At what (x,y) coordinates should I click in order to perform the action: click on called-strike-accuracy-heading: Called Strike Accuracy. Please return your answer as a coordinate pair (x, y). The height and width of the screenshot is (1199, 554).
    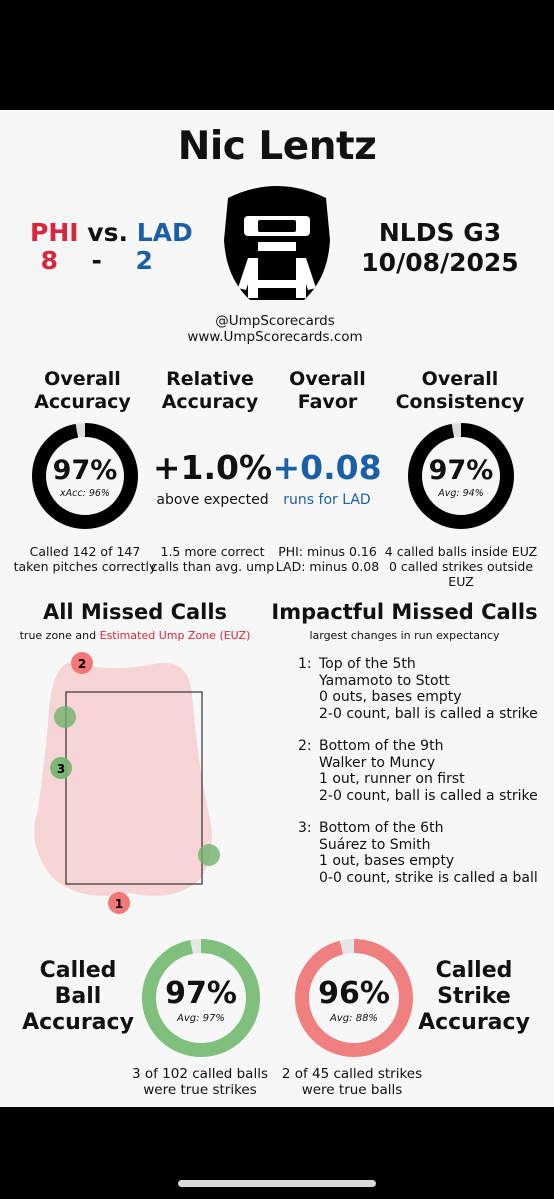
    Looking at the image, I should click on (474, 997).